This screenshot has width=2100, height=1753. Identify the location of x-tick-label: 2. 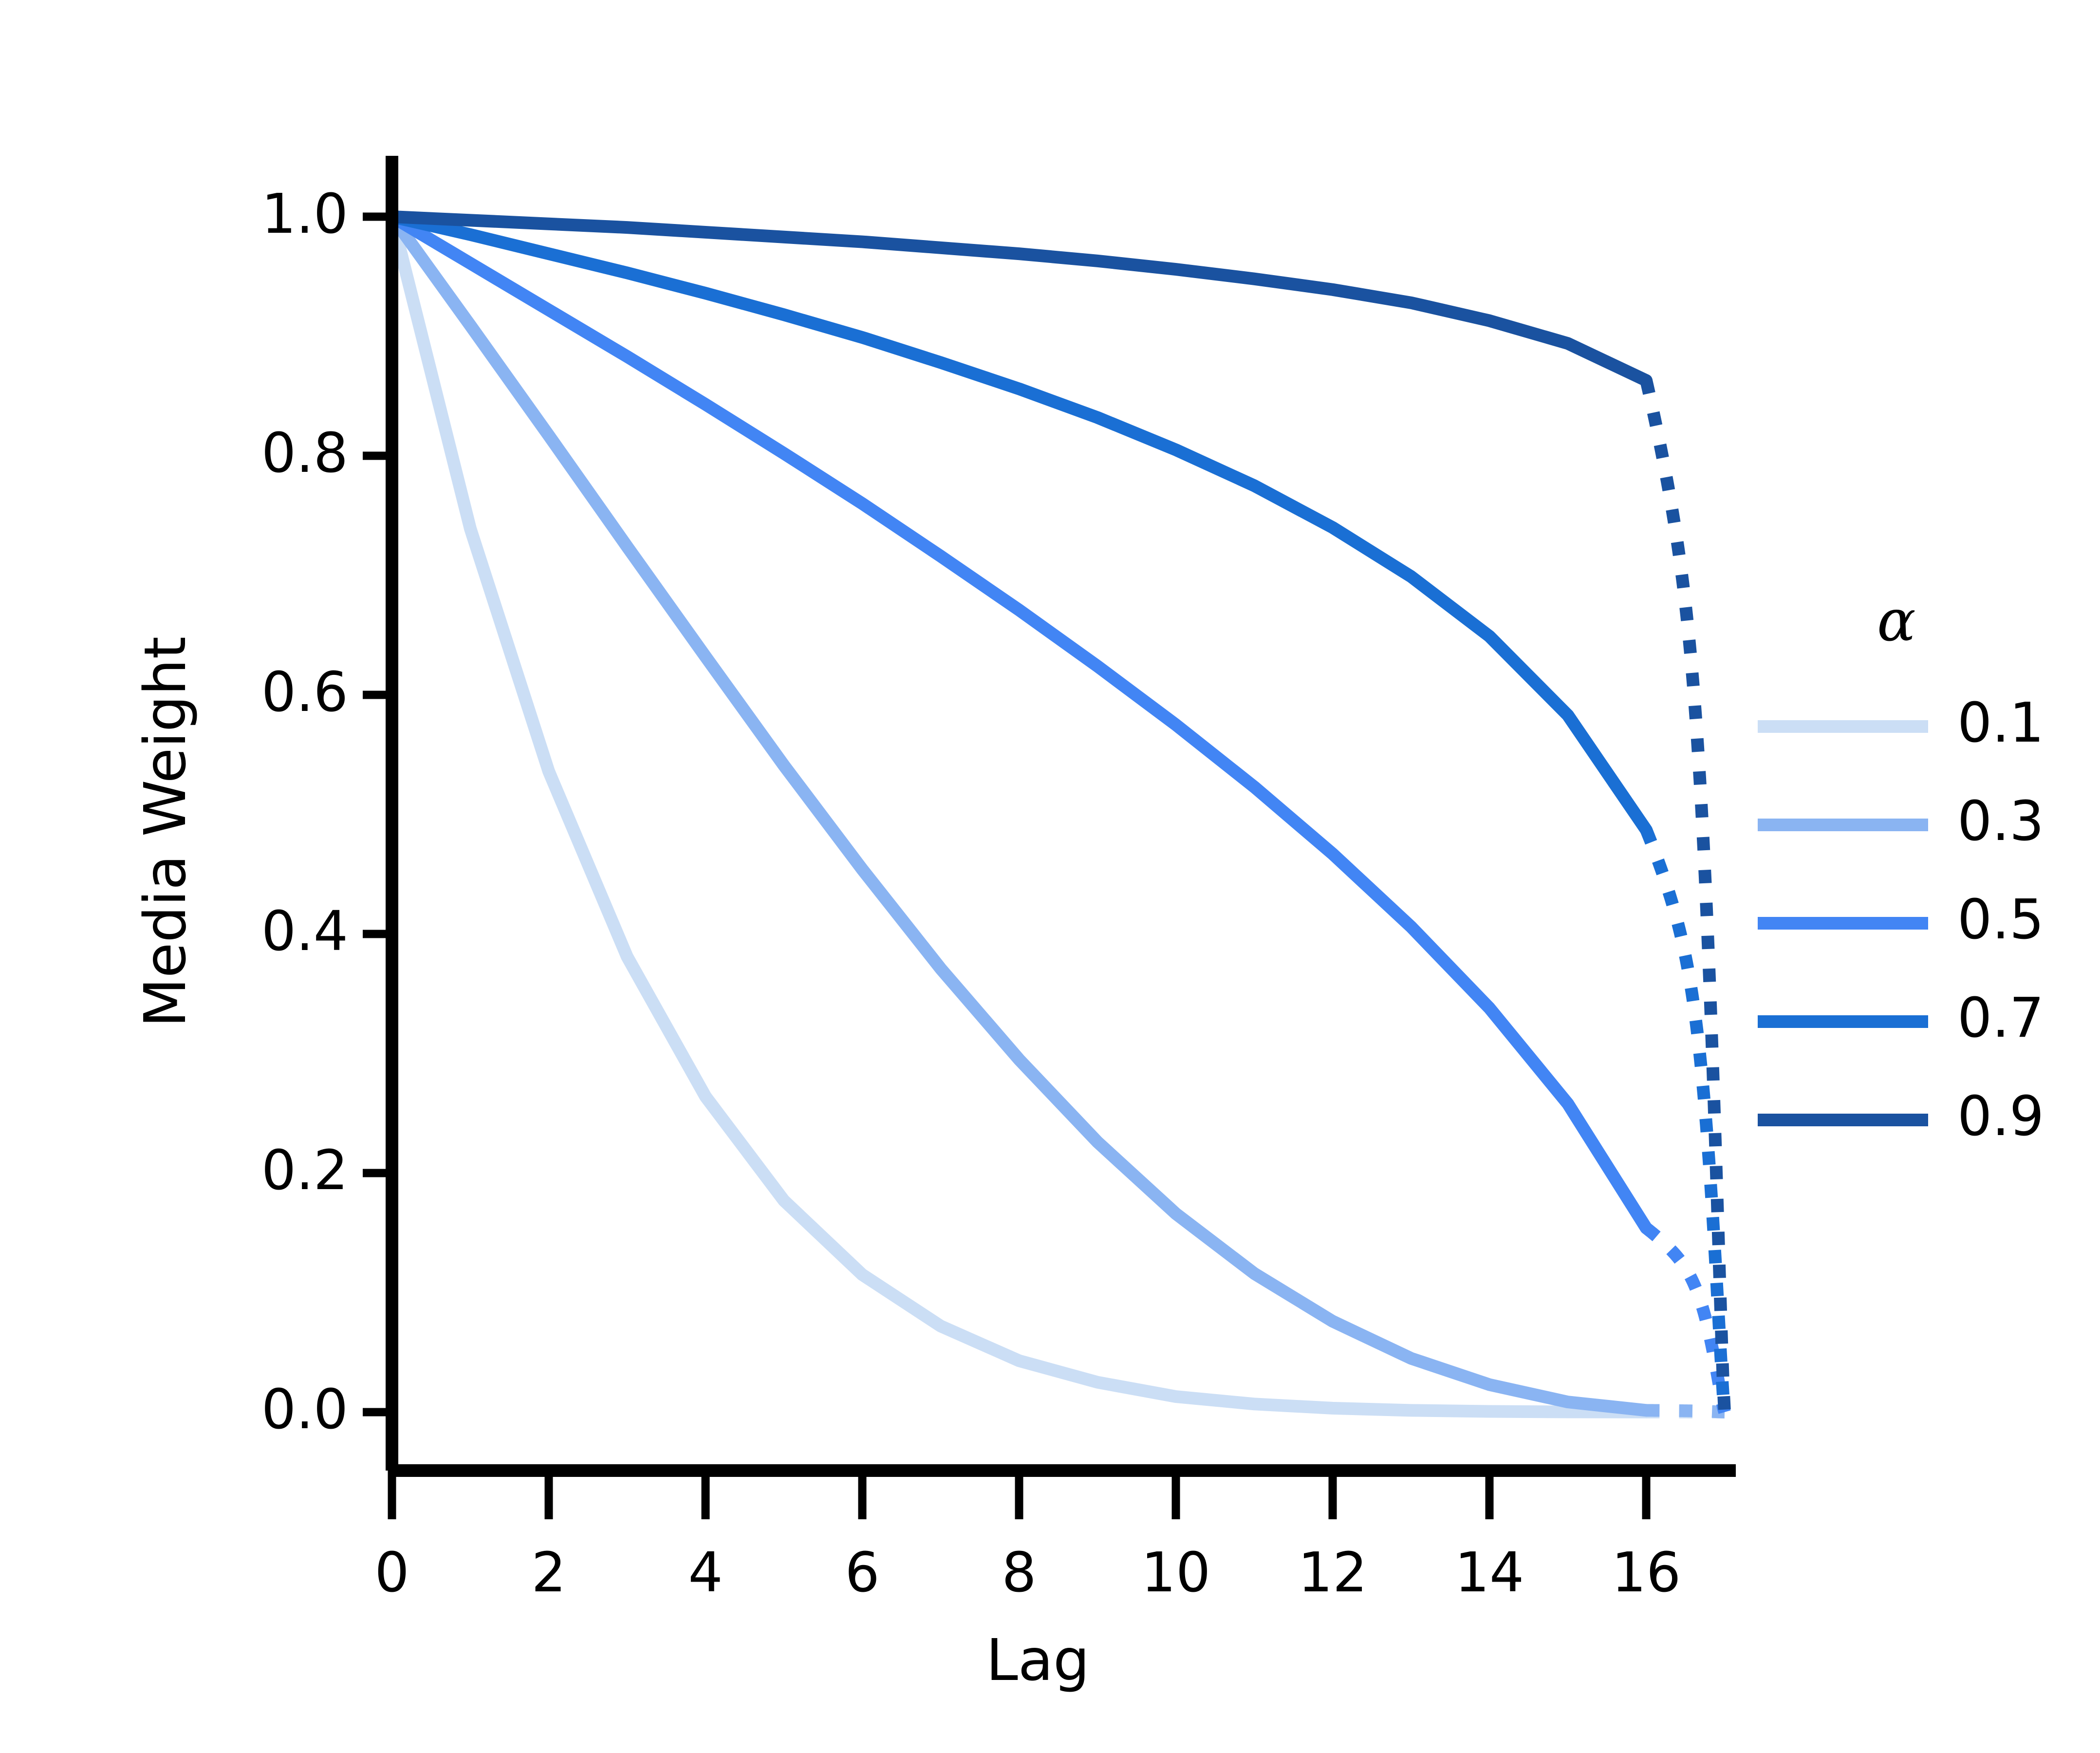
(549, 1572).